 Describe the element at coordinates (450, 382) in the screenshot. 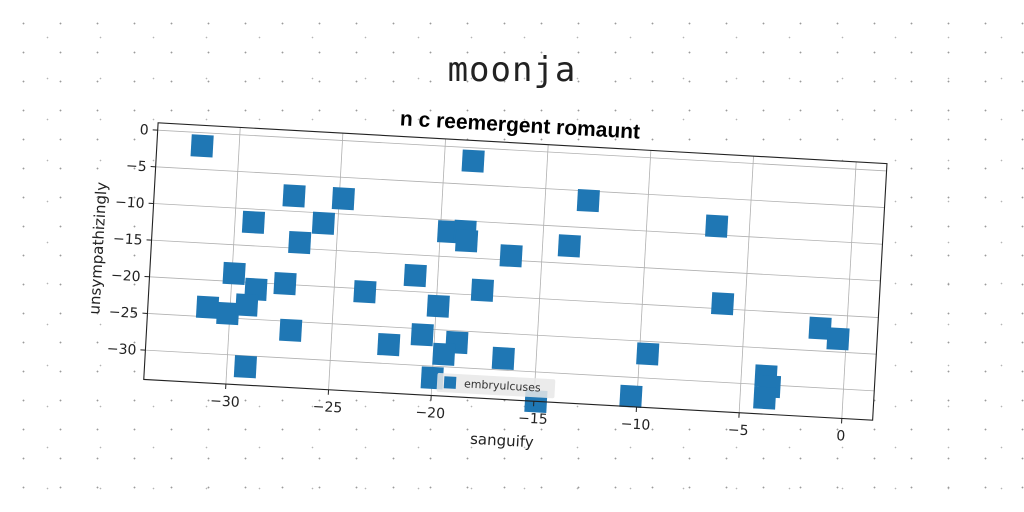

I see `legend-swatch` at that location.